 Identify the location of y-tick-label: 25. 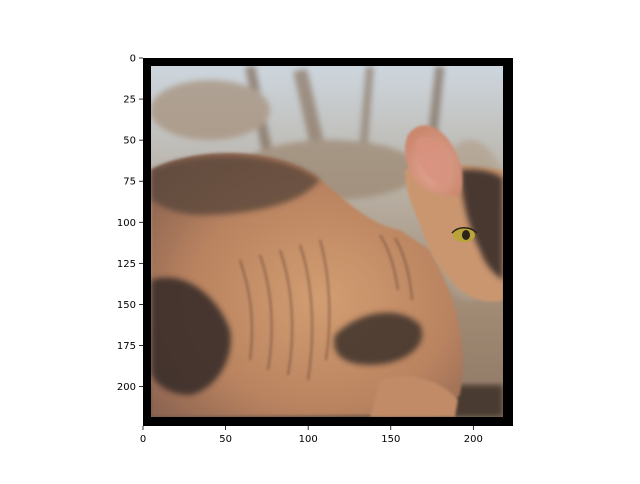
(129, 100).